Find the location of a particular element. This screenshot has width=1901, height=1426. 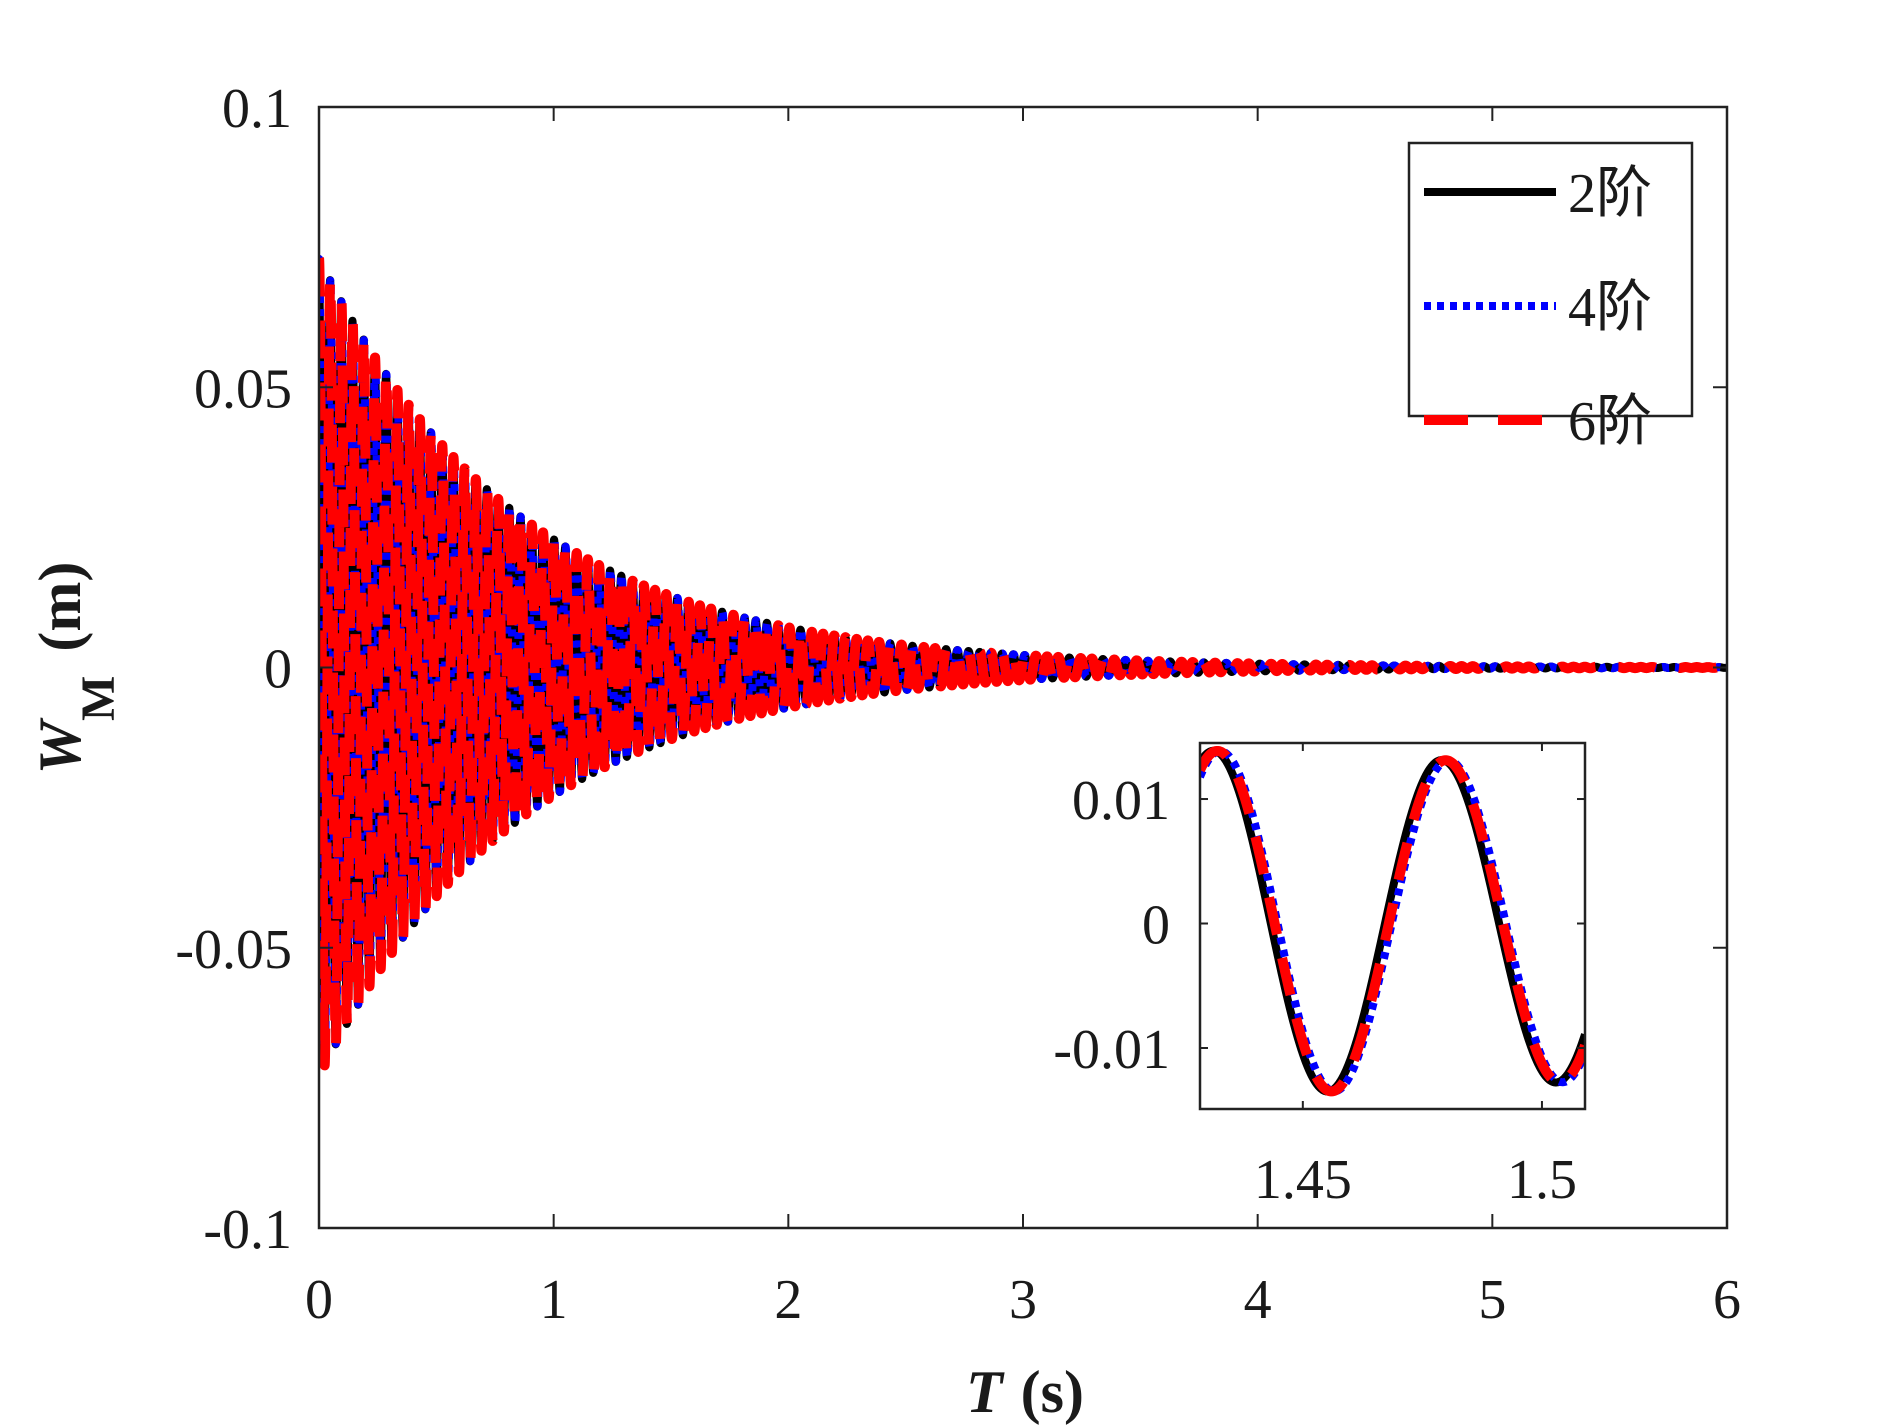

y-axis-label: WM (m) is located at coordinates (76, 668).